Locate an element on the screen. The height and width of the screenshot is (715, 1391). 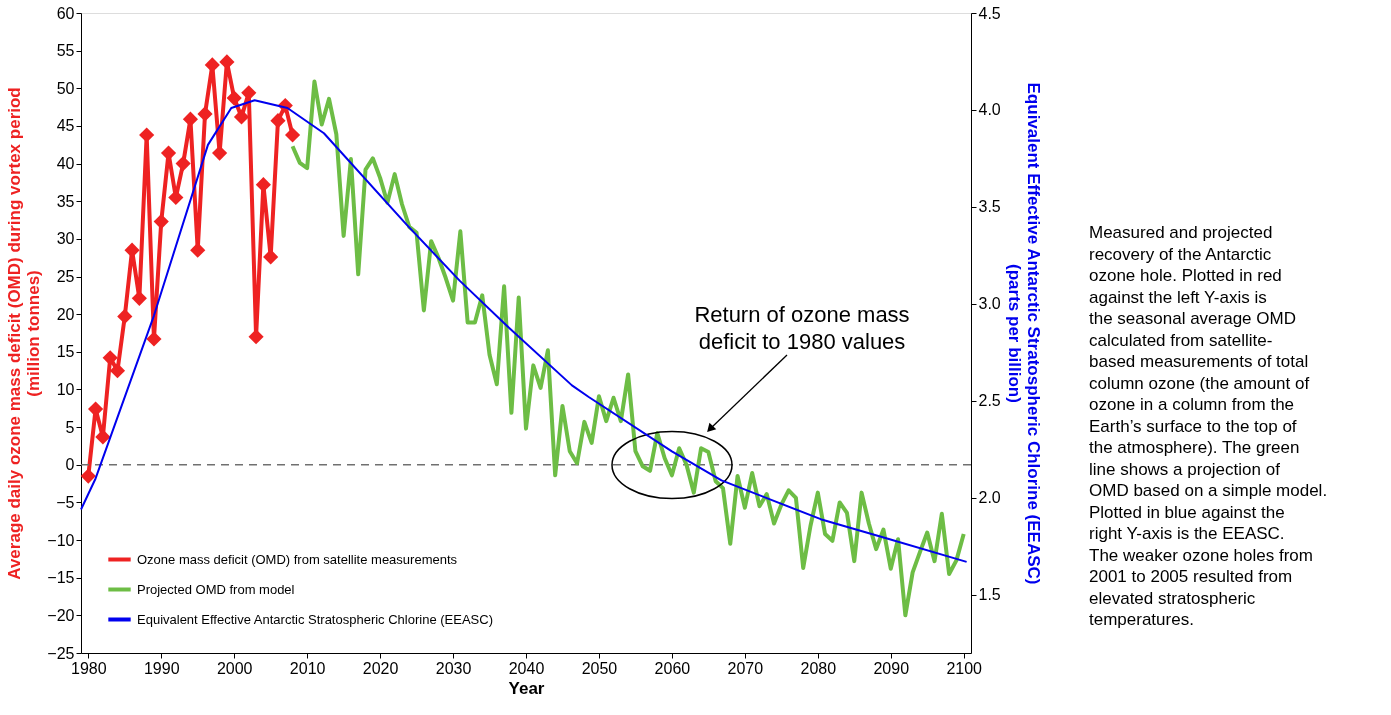
x-tick-label: 2100 is located at coordinates (964, 668).